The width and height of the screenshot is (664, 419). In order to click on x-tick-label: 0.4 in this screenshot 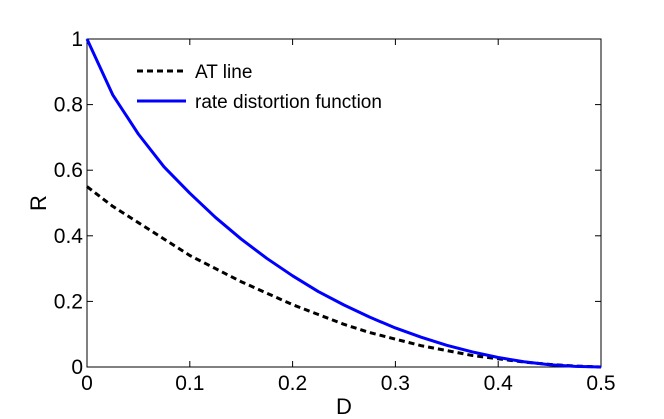, I will do `click(499, 383)`.